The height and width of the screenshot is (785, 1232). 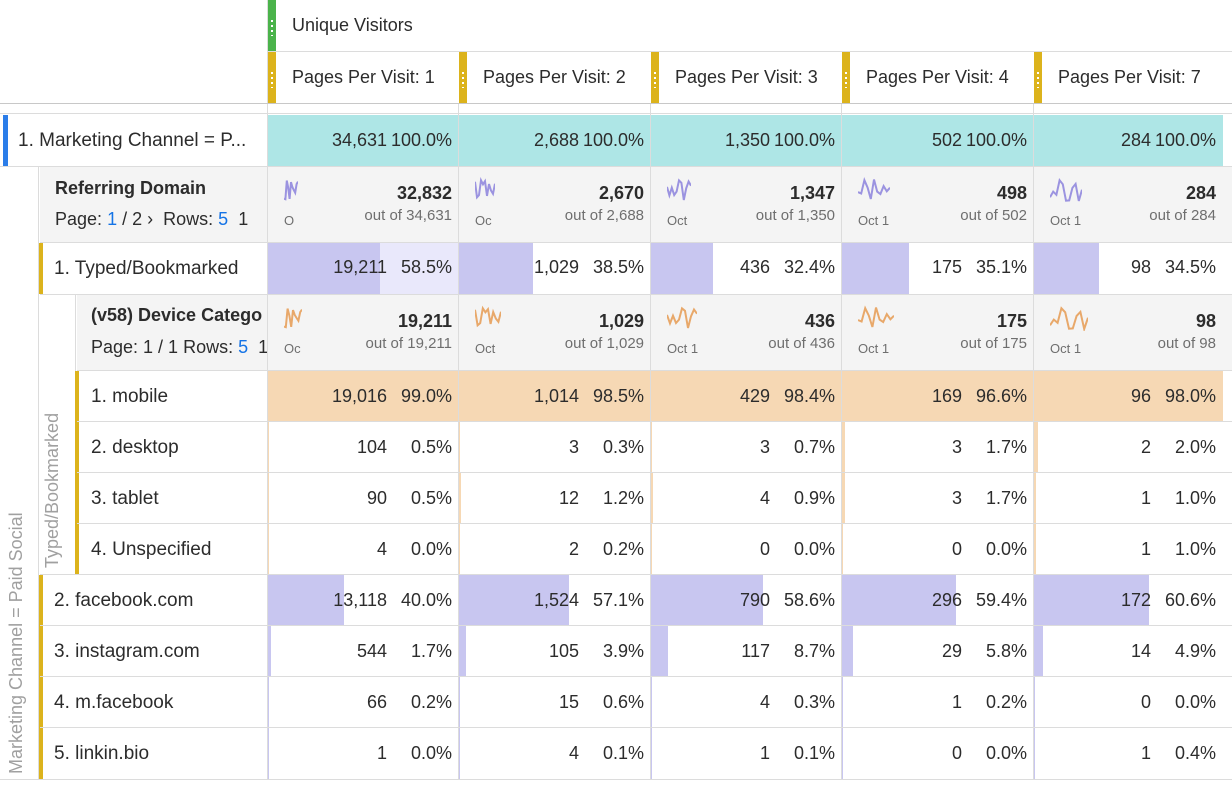 I want to click on summary-cell: Oct 1 175 out of 175, so click(x=938, y=333).